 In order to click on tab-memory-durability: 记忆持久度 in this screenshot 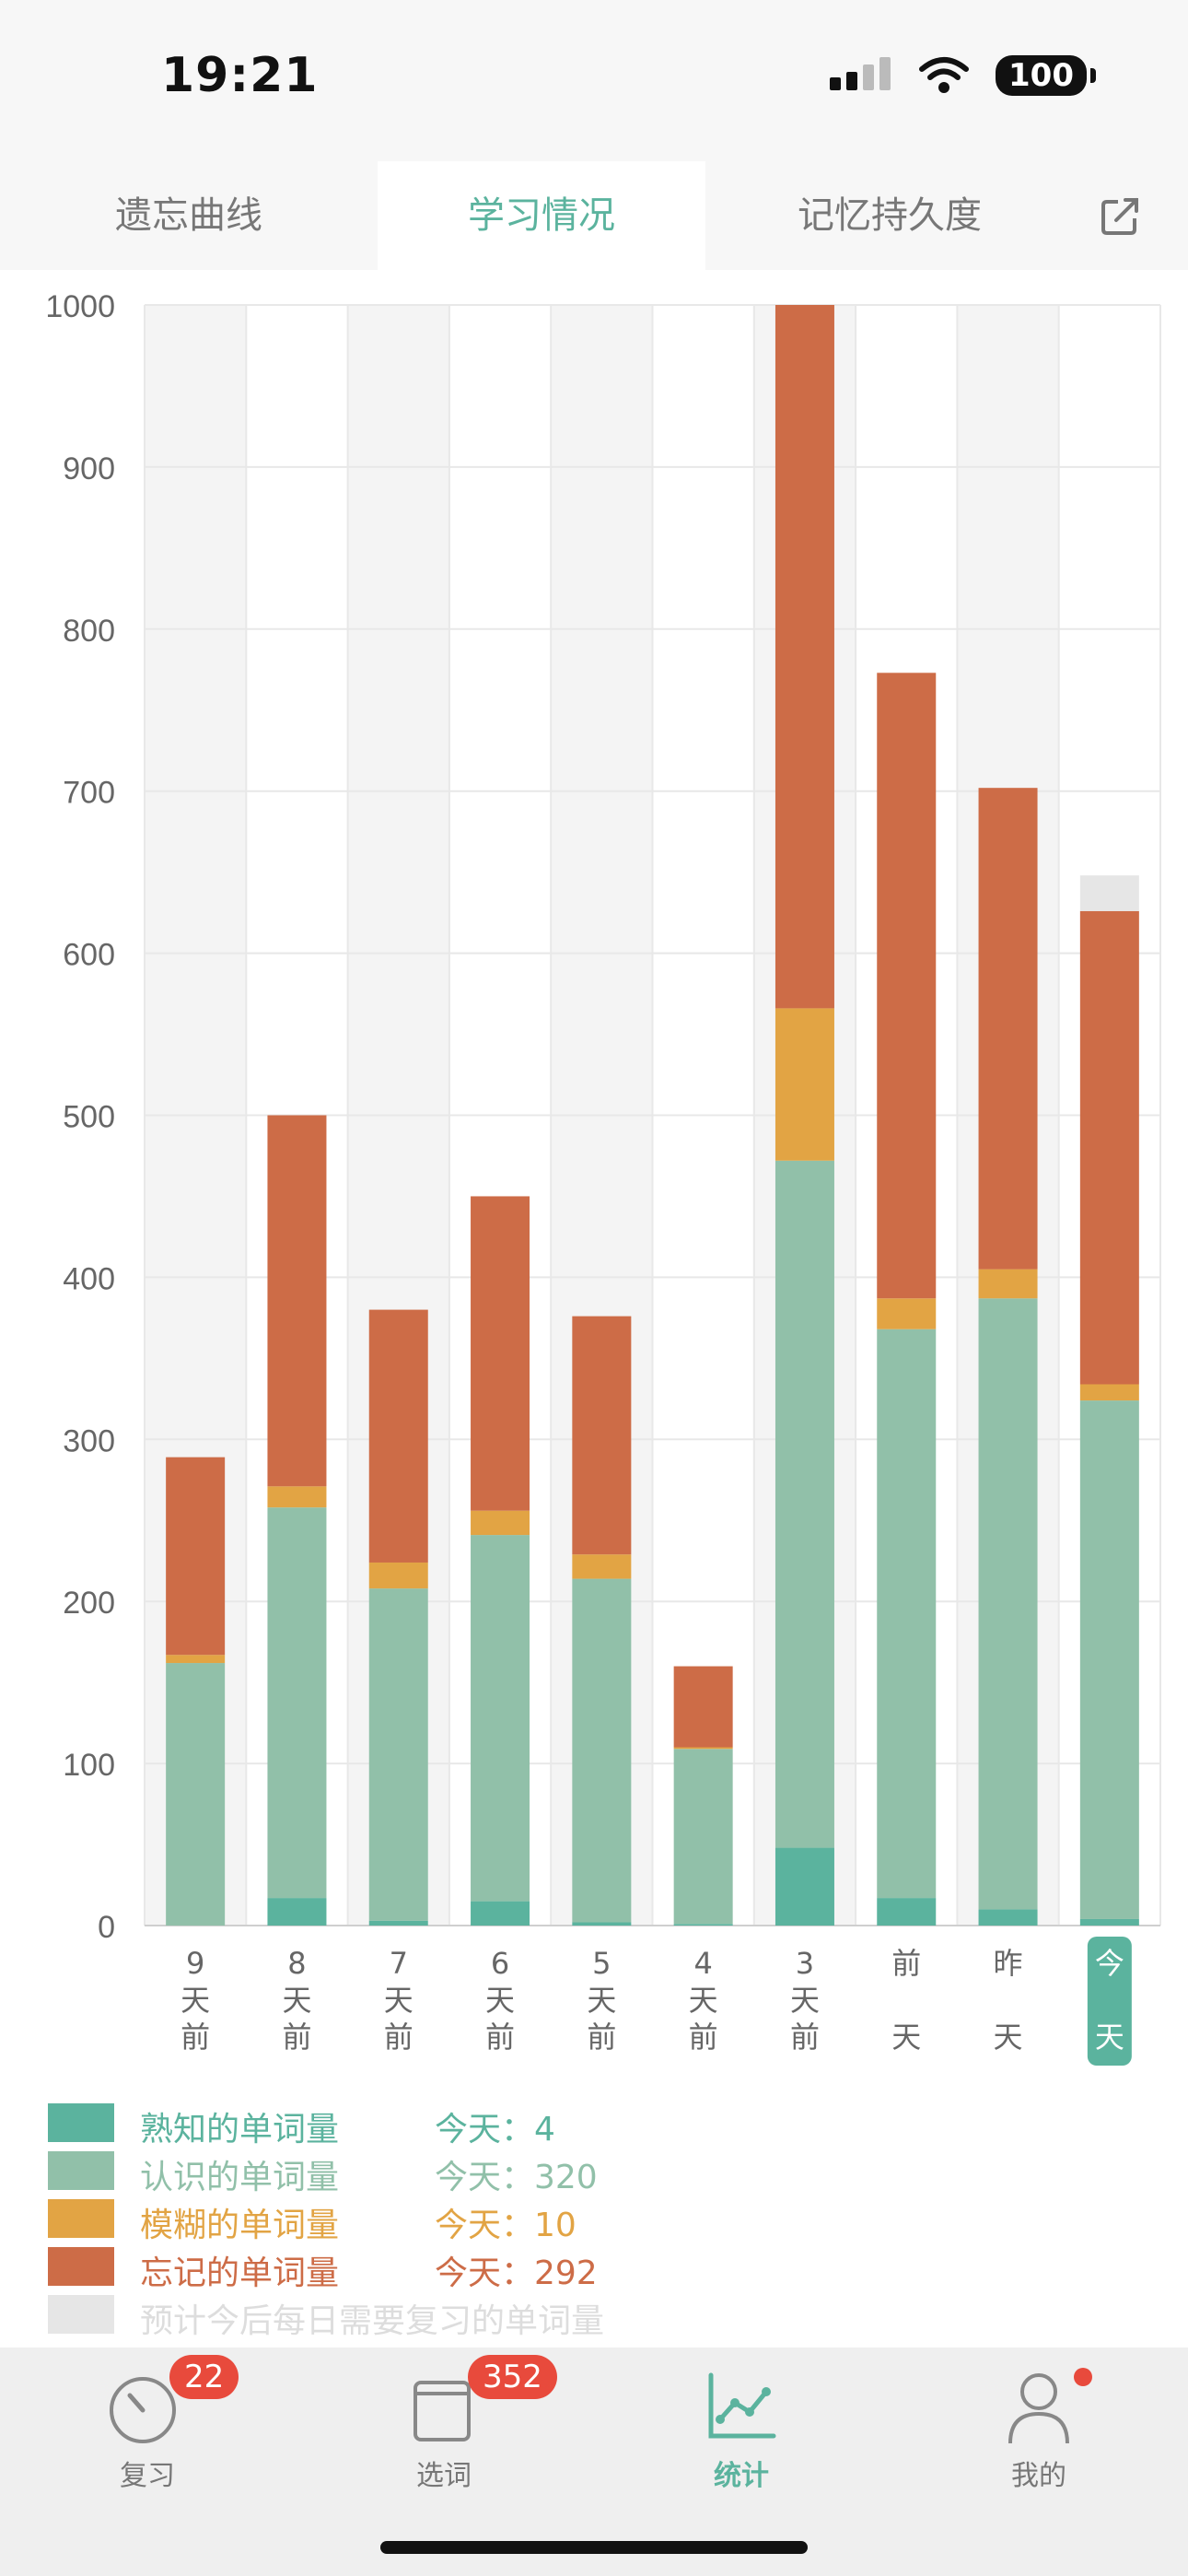, I will do `click(890, 215)`.